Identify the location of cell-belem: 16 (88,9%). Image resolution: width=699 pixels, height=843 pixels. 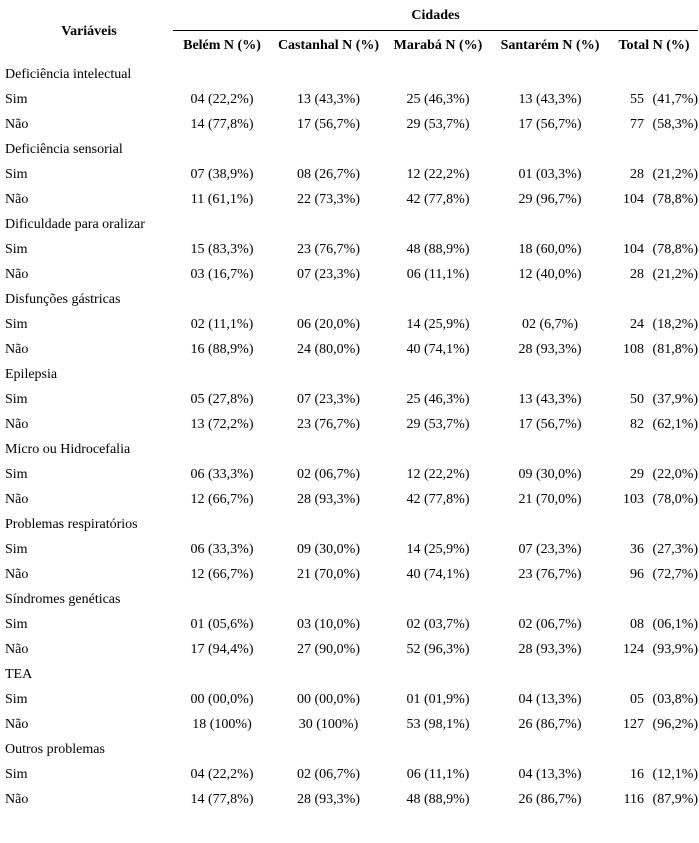
(222, 349).